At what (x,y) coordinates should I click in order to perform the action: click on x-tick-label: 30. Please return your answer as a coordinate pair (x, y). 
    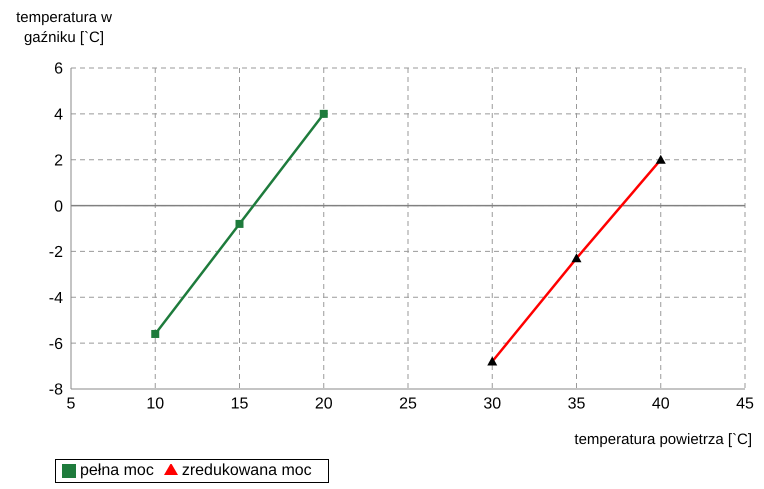
    Looking at the image, I should click on (492, 403).